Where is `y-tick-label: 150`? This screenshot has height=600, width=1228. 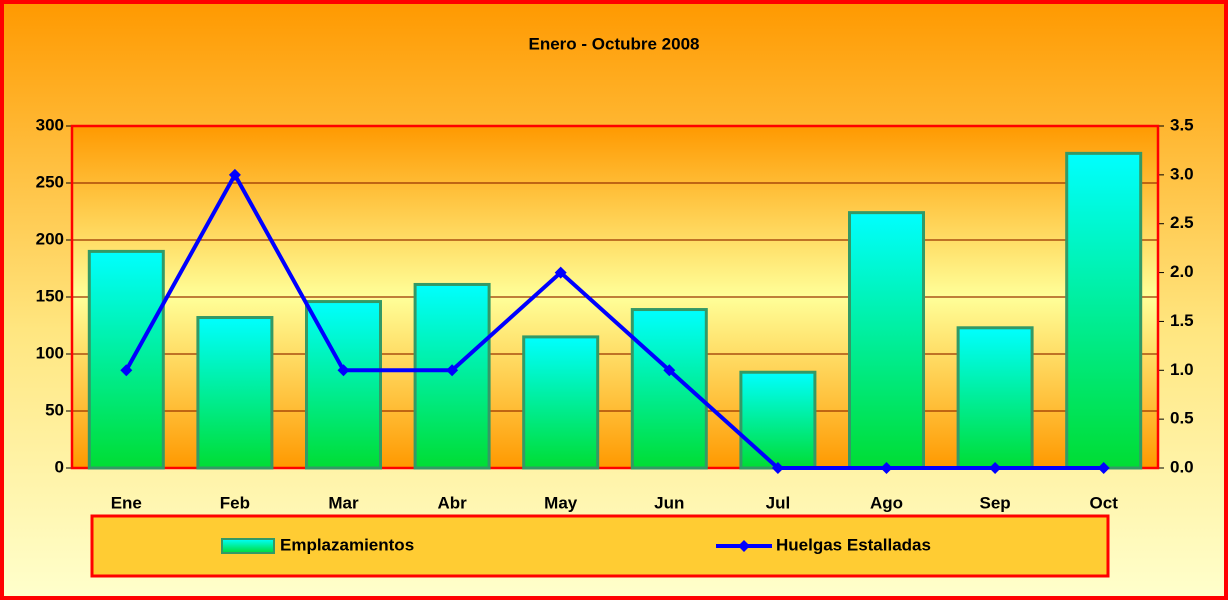
y-tick-label: 150 is located at coordinates (50, 295).